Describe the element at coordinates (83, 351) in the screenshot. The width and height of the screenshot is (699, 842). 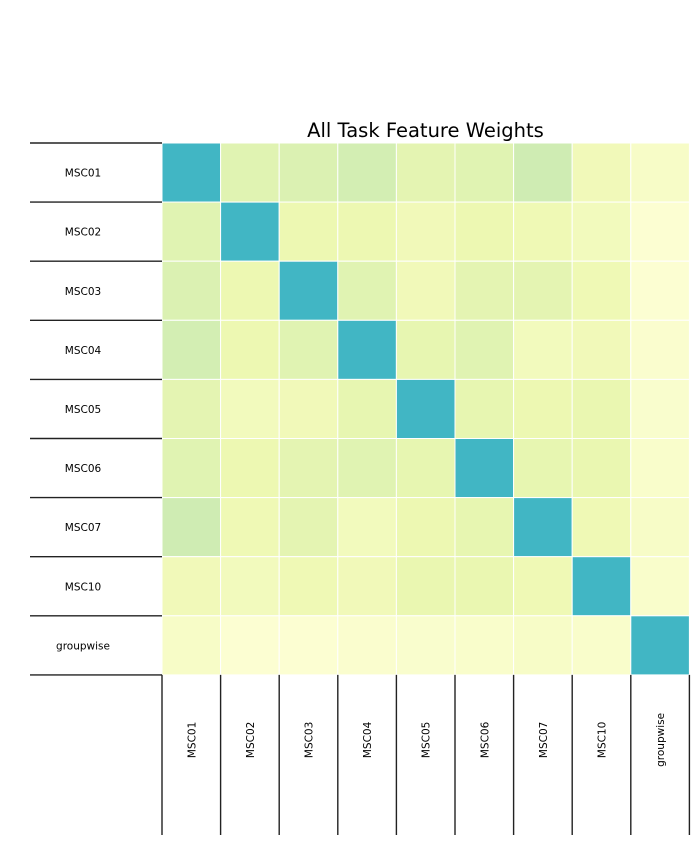
I see `row-label: MSC04` at that location.